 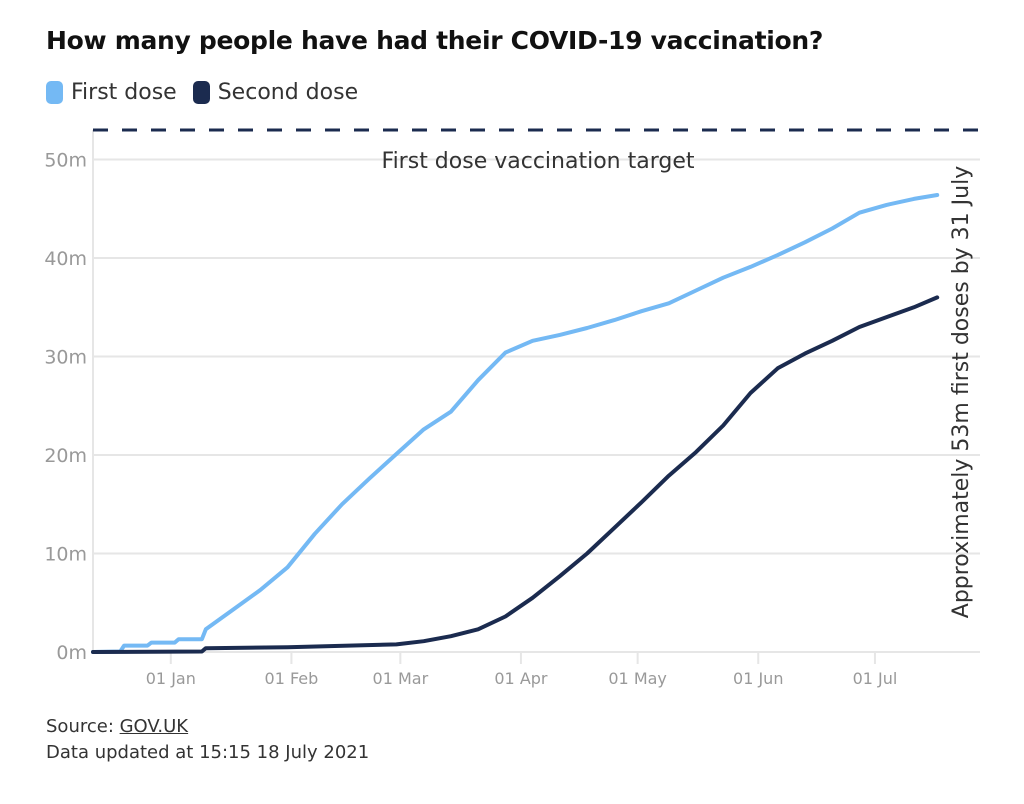 I want to click on x-tick-label: 01 Jan, so click(x=171, y=678).